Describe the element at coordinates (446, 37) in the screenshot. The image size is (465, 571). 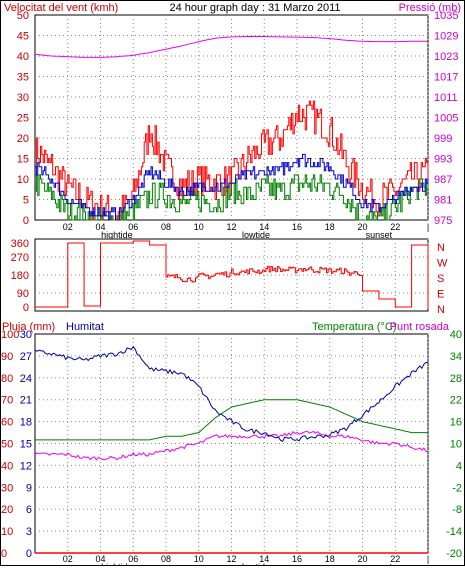
I see `pressure-tick-label: 1029` at that location.